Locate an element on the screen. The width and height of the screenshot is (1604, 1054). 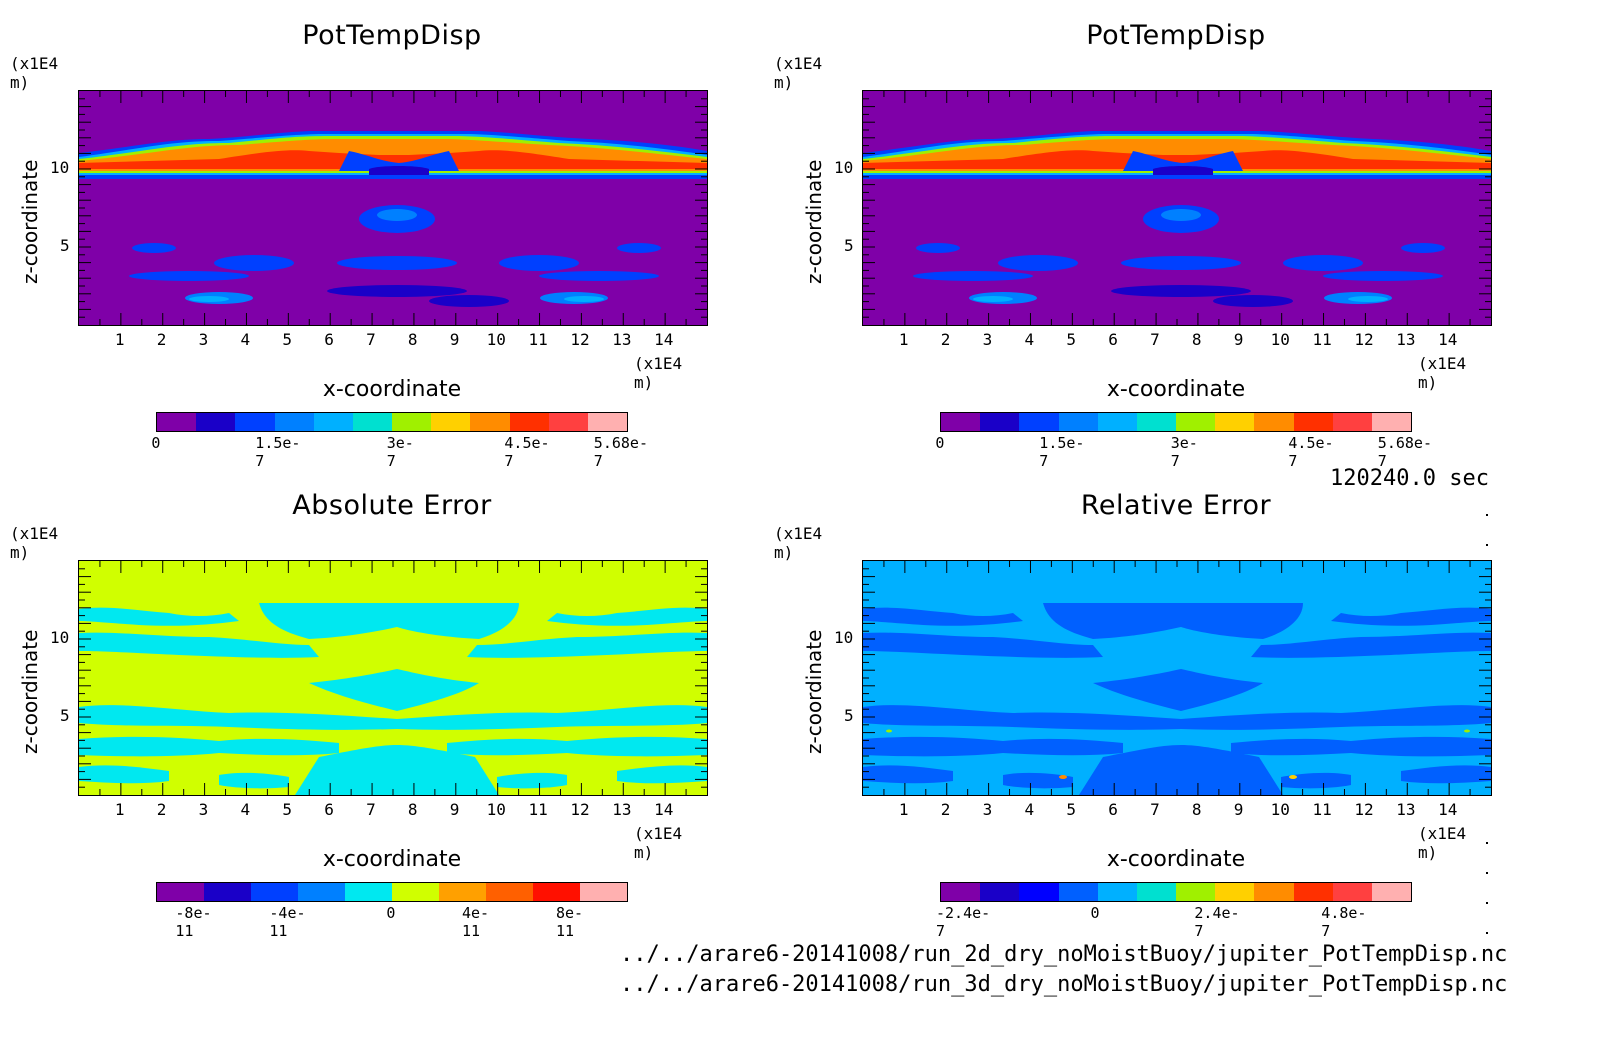
colorbar-tick-label: 3e-7 is located at coordinates (400, 452).